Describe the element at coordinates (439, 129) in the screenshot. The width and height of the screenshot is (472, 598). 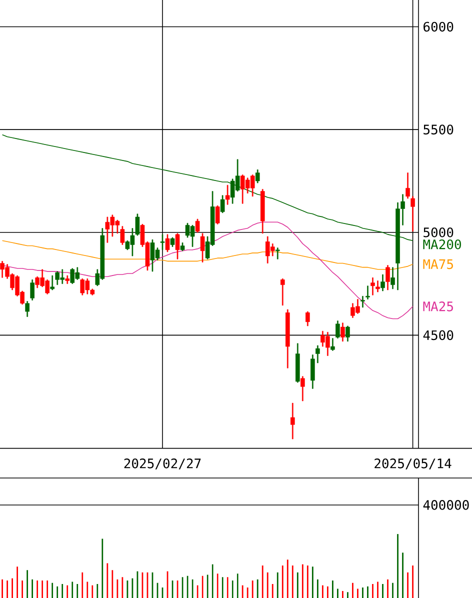
I see `y-tick-label: 5500` at that location.